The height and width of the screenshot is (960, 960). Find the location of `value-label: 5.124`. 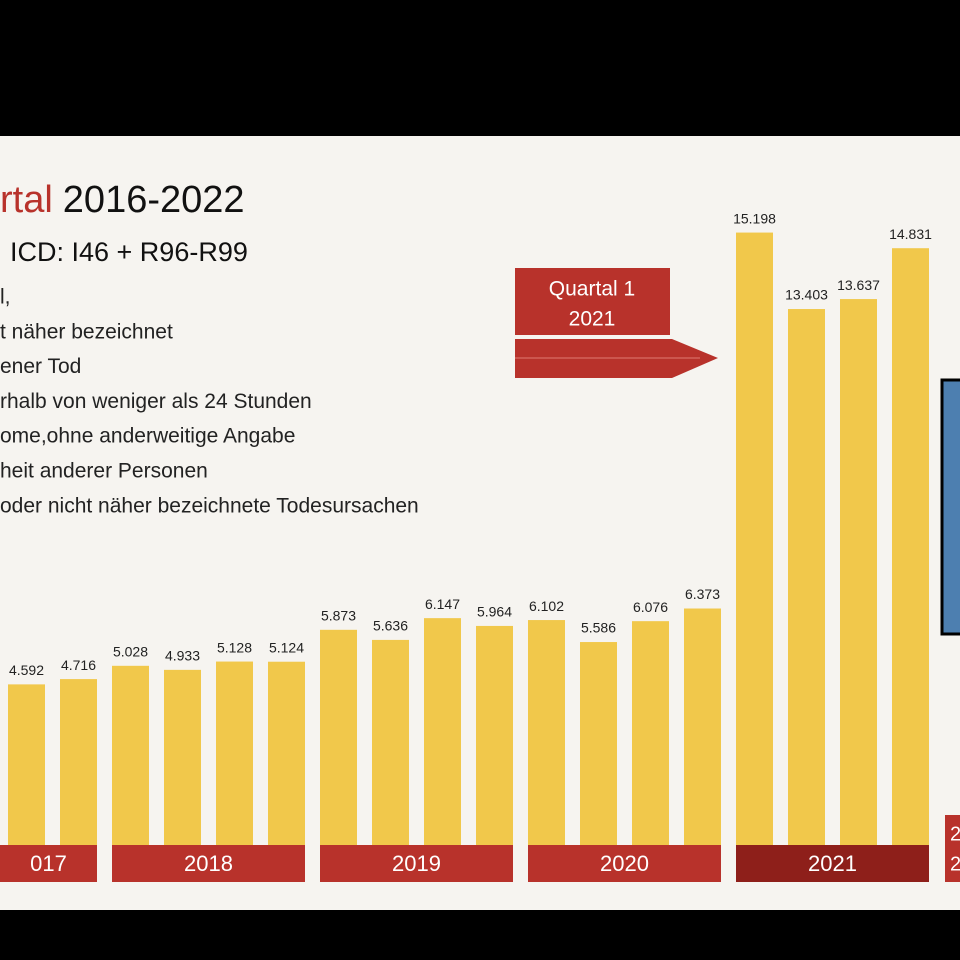

value-label: 5.124 is located at coordinates (286, 647).